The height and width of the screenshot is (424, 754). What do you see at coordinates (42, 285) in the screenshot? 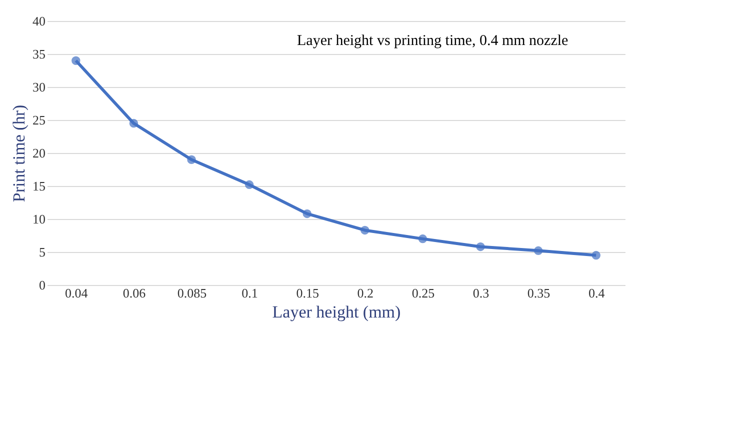
I see `y-tick-label: 0` at bounding box center [42, 285].